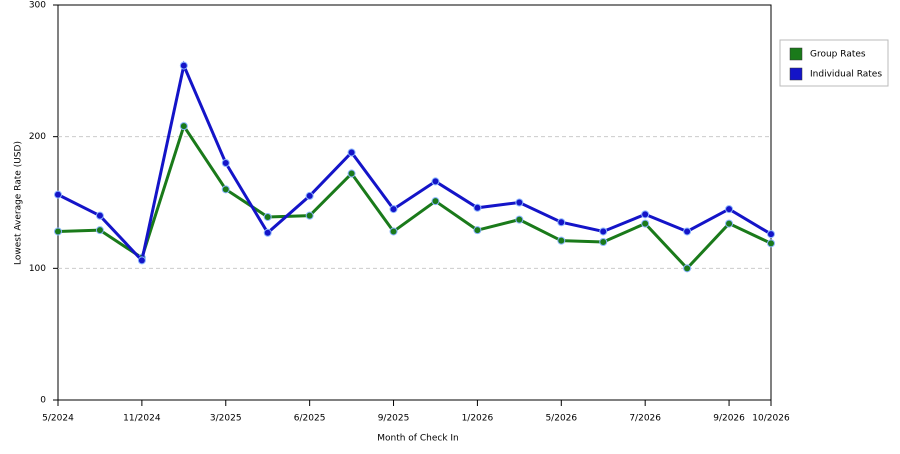 The height and width of the screenshot is (454, 900). Describe the element at coordinates (37, 269) in the screenshot. I see `y-tick-label: 100` at that location.